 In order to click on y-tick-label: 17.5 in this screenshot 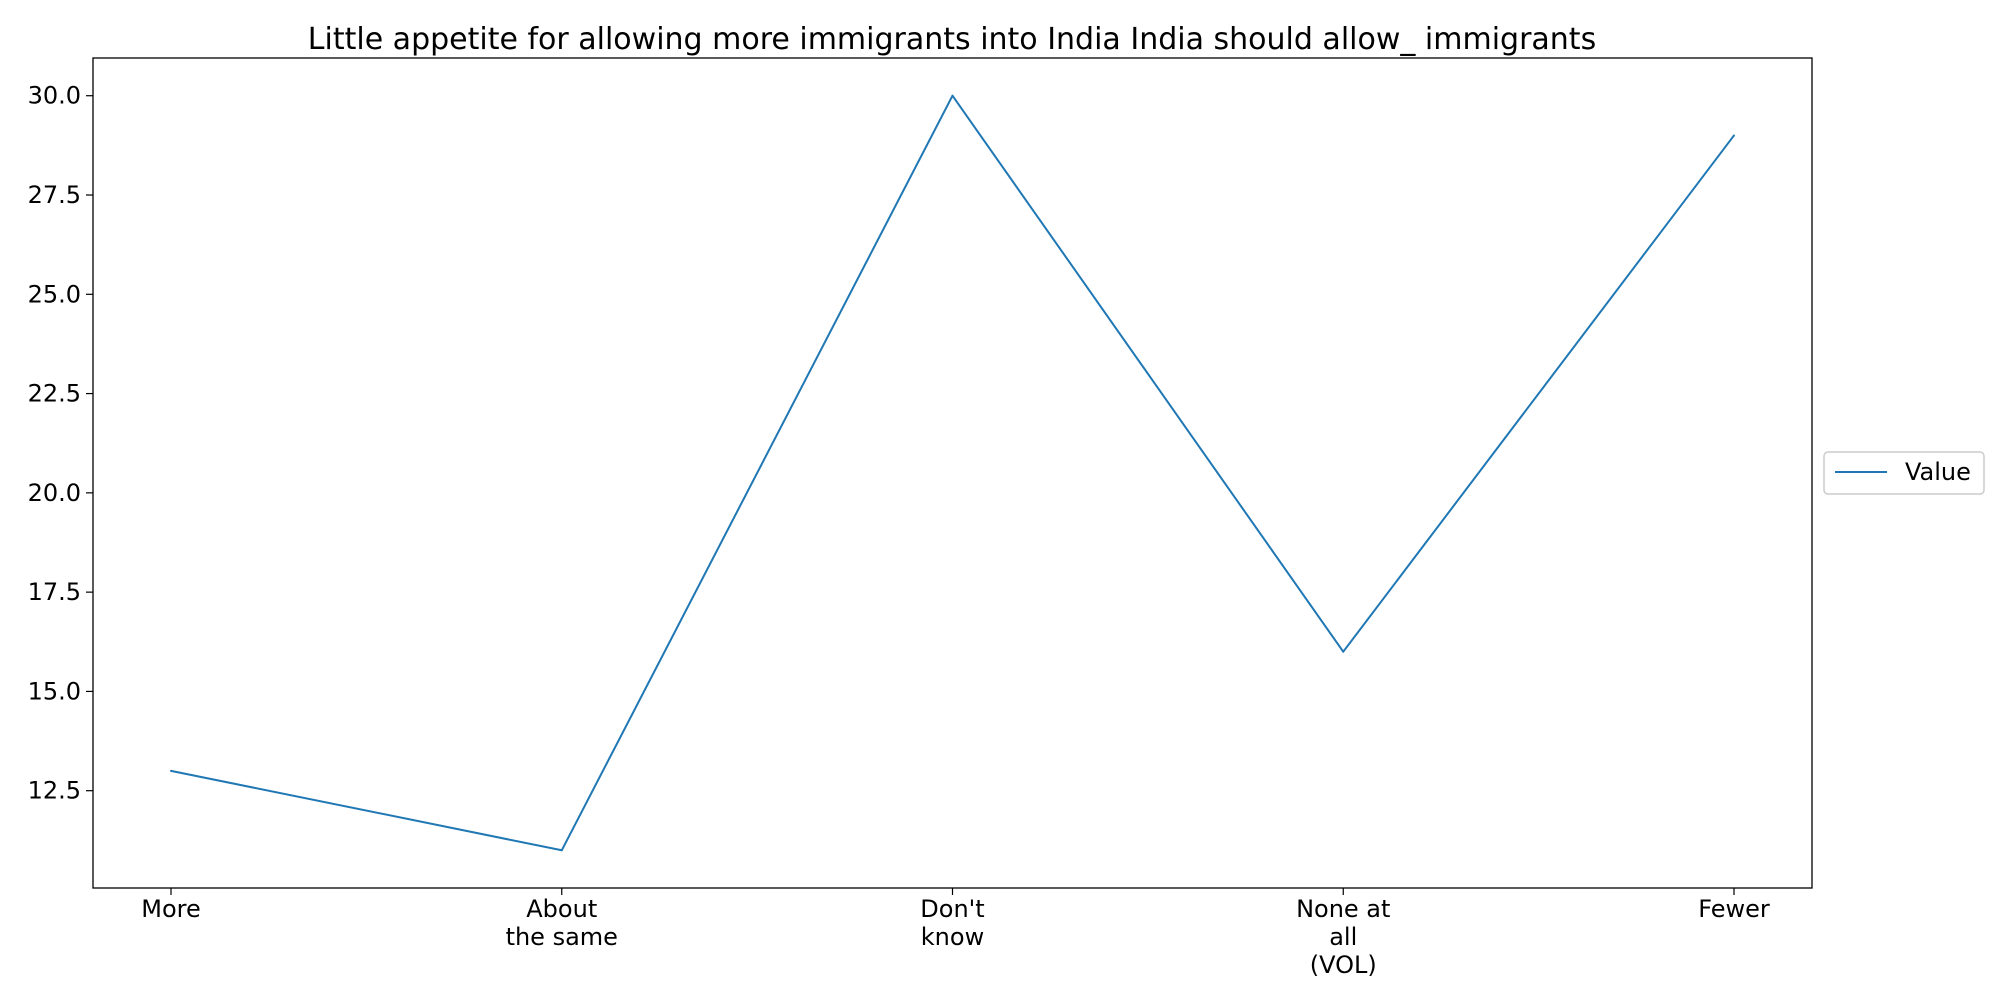, I will do `click(54, 592)`.